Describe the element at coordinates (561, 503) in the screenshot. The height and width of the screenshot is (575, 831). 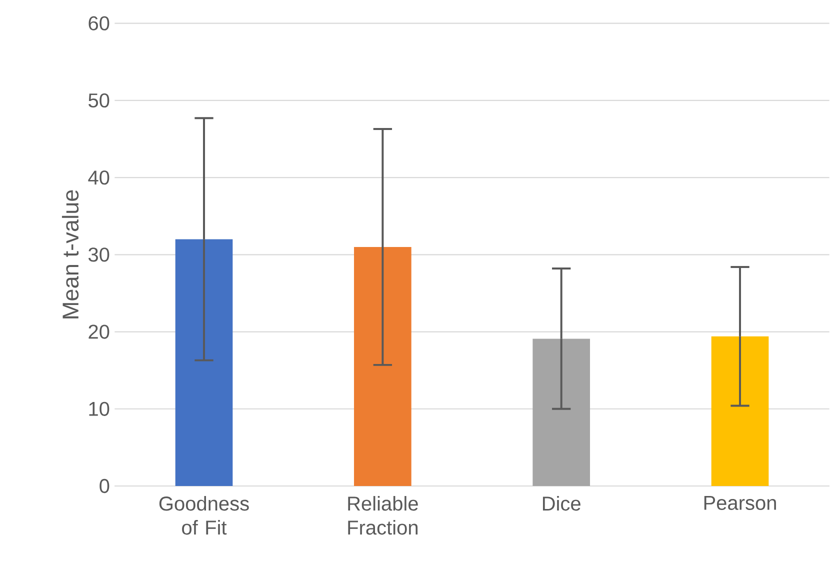
I see `x-tick-label: Dice` at that location.